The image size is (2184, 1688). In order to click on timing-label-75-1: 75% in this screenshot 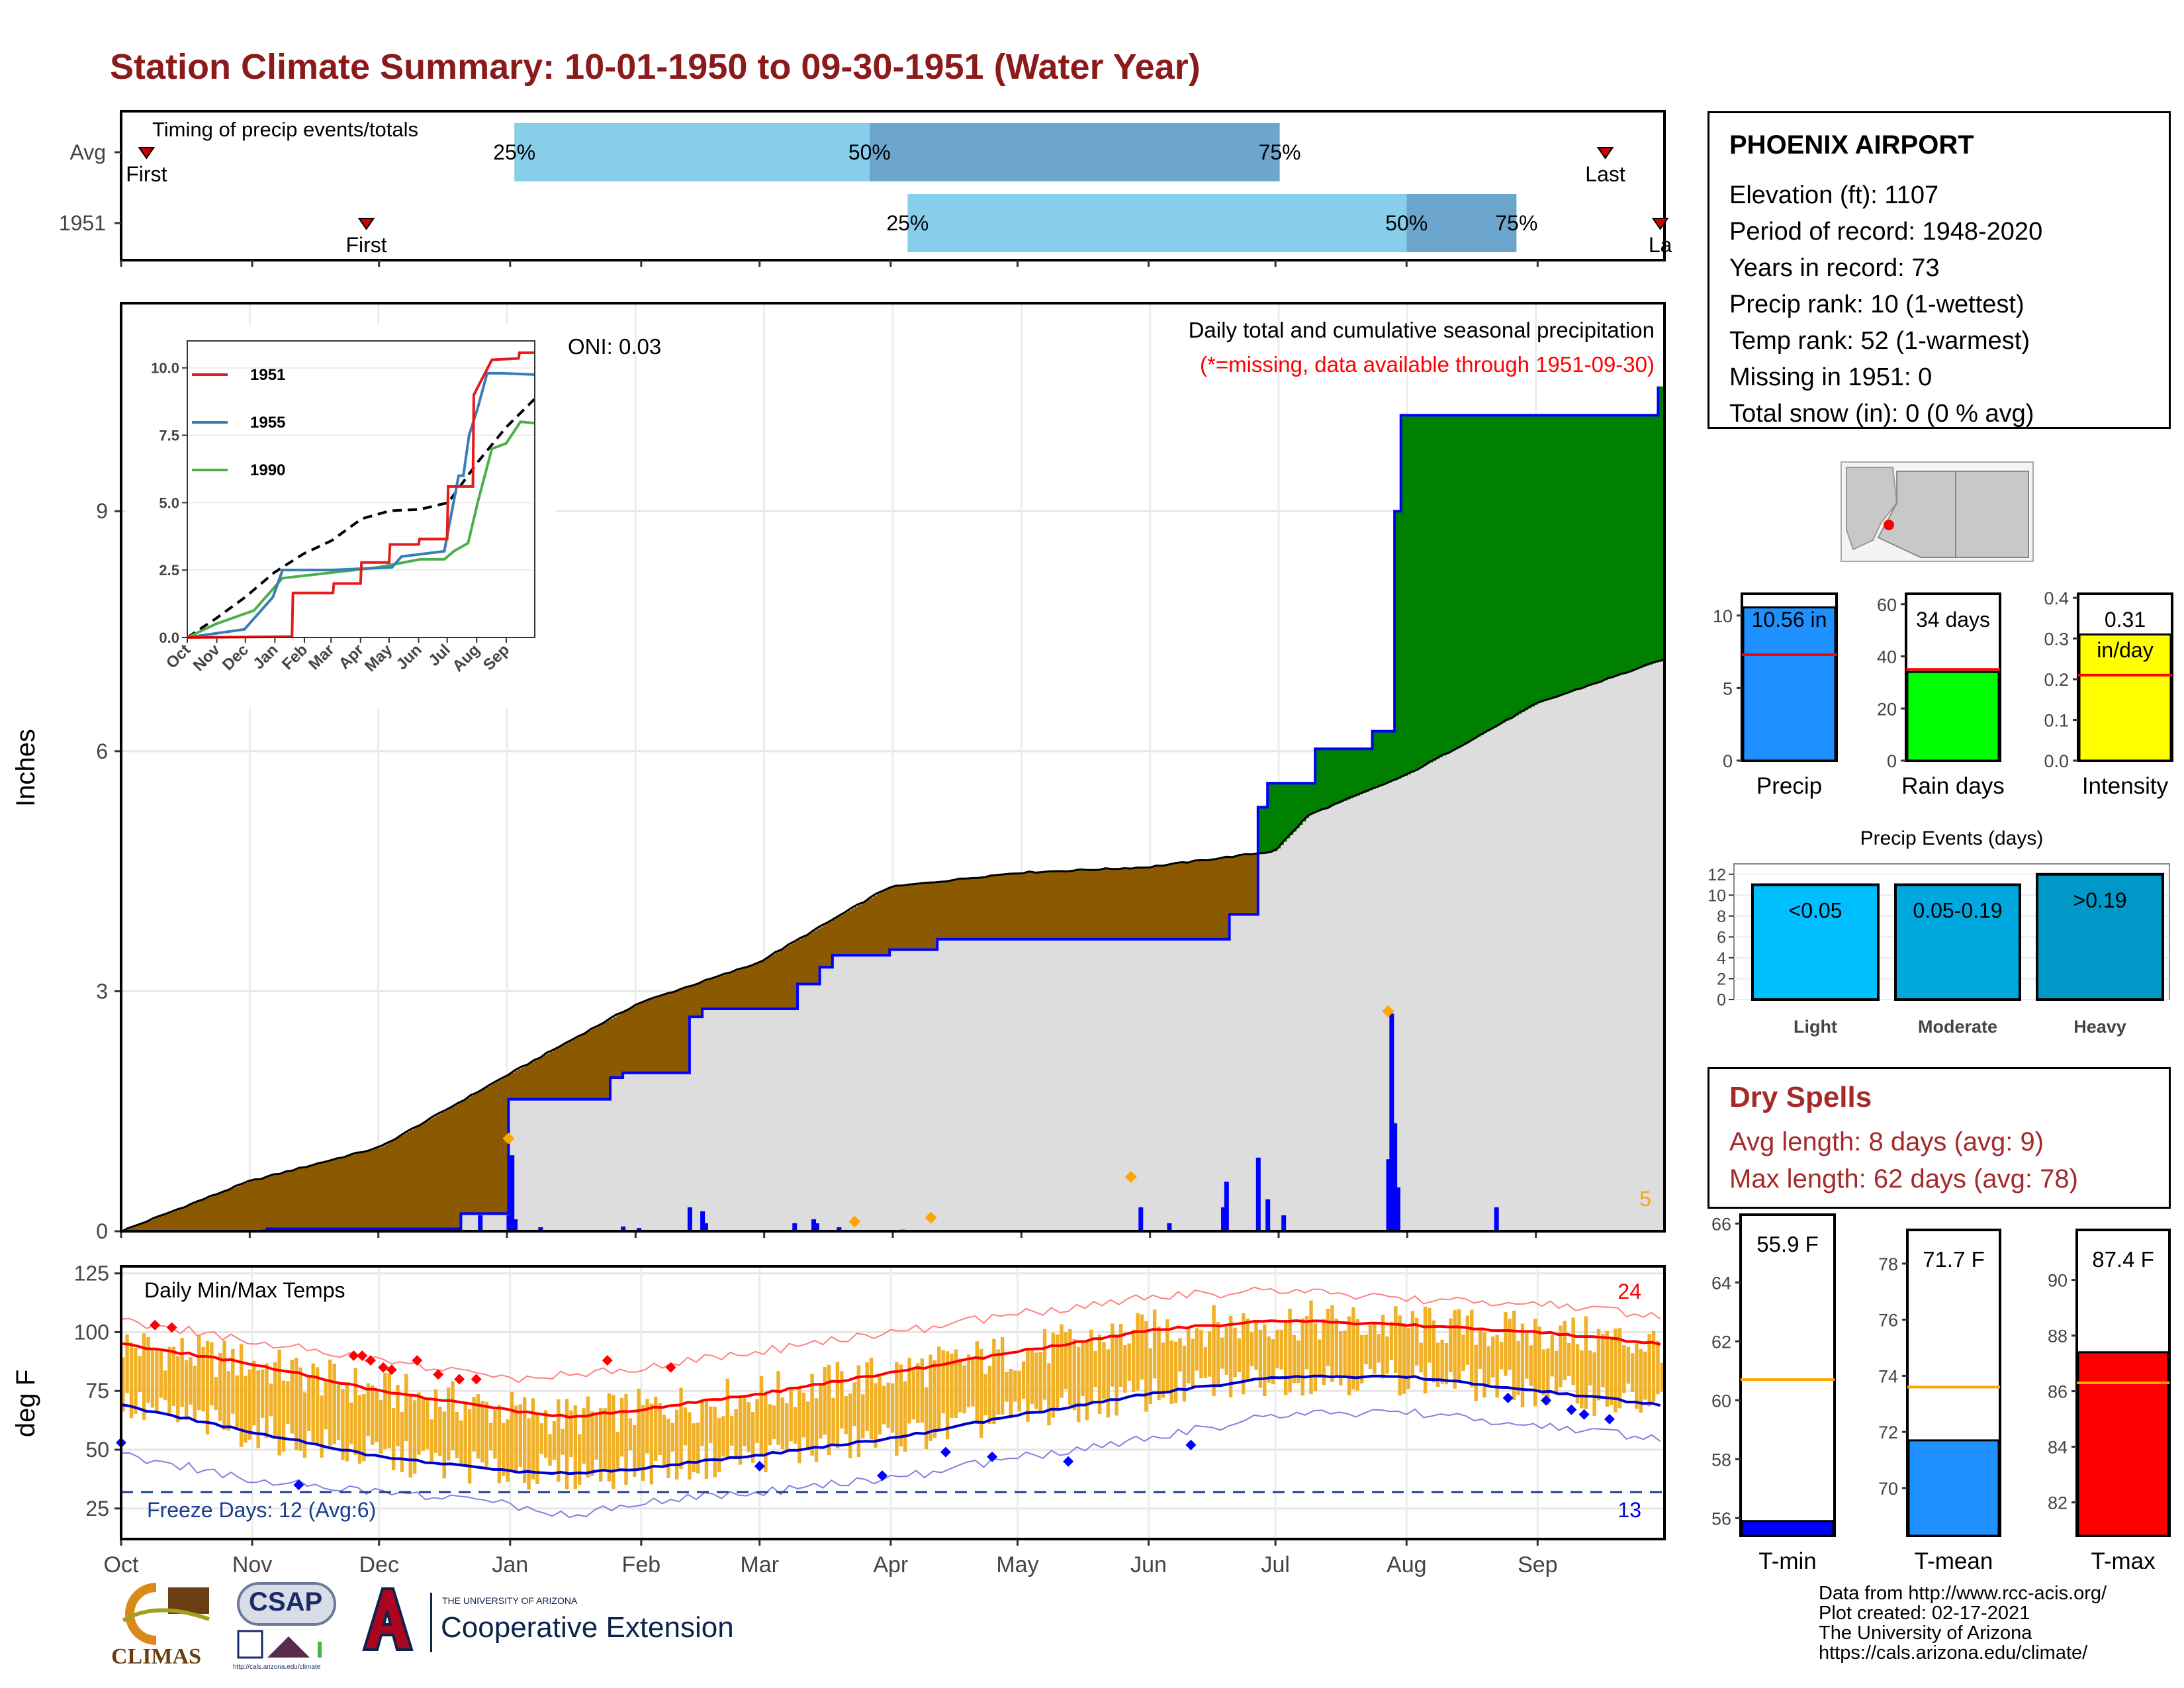, I will do `click(1516, 223)`.